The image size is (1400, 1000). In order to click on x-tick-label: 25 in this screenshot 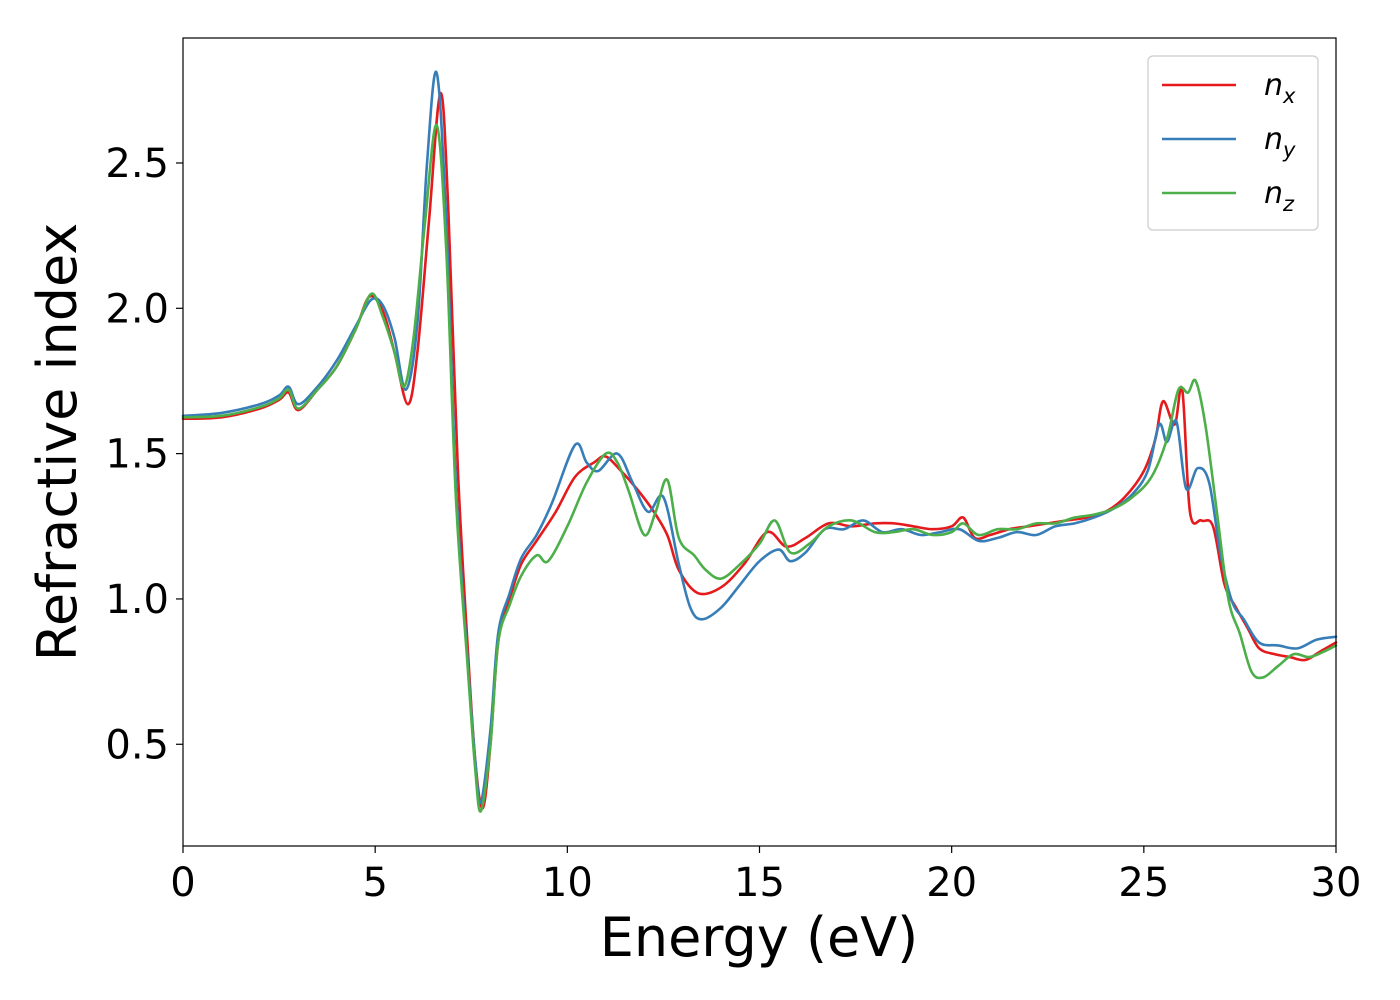, I will do `click(1143, 883)`.